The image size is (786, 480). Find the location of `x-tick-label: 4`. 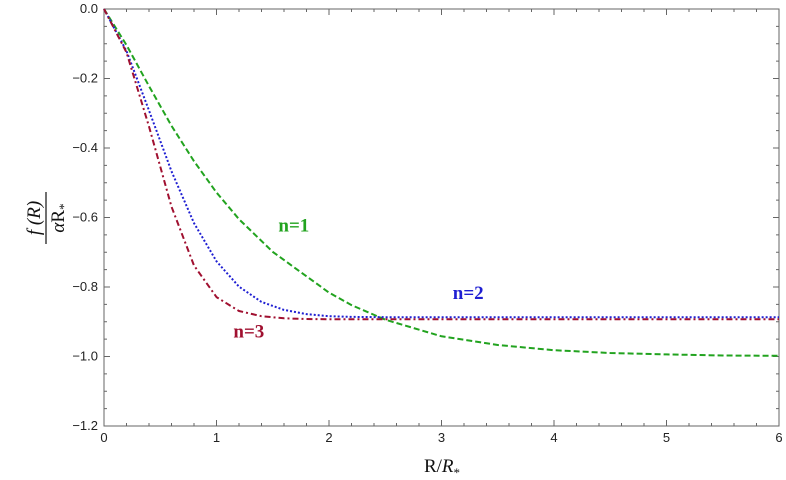

x-tick-label: 4 is located at coordinates (553, 437).